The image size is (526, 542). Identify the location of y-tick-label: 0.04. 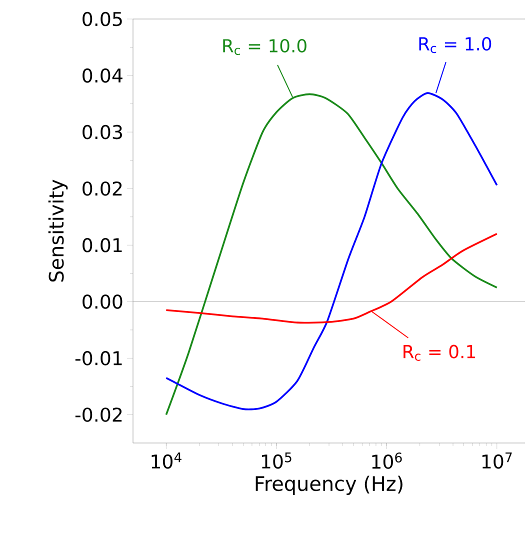
(102, 75).